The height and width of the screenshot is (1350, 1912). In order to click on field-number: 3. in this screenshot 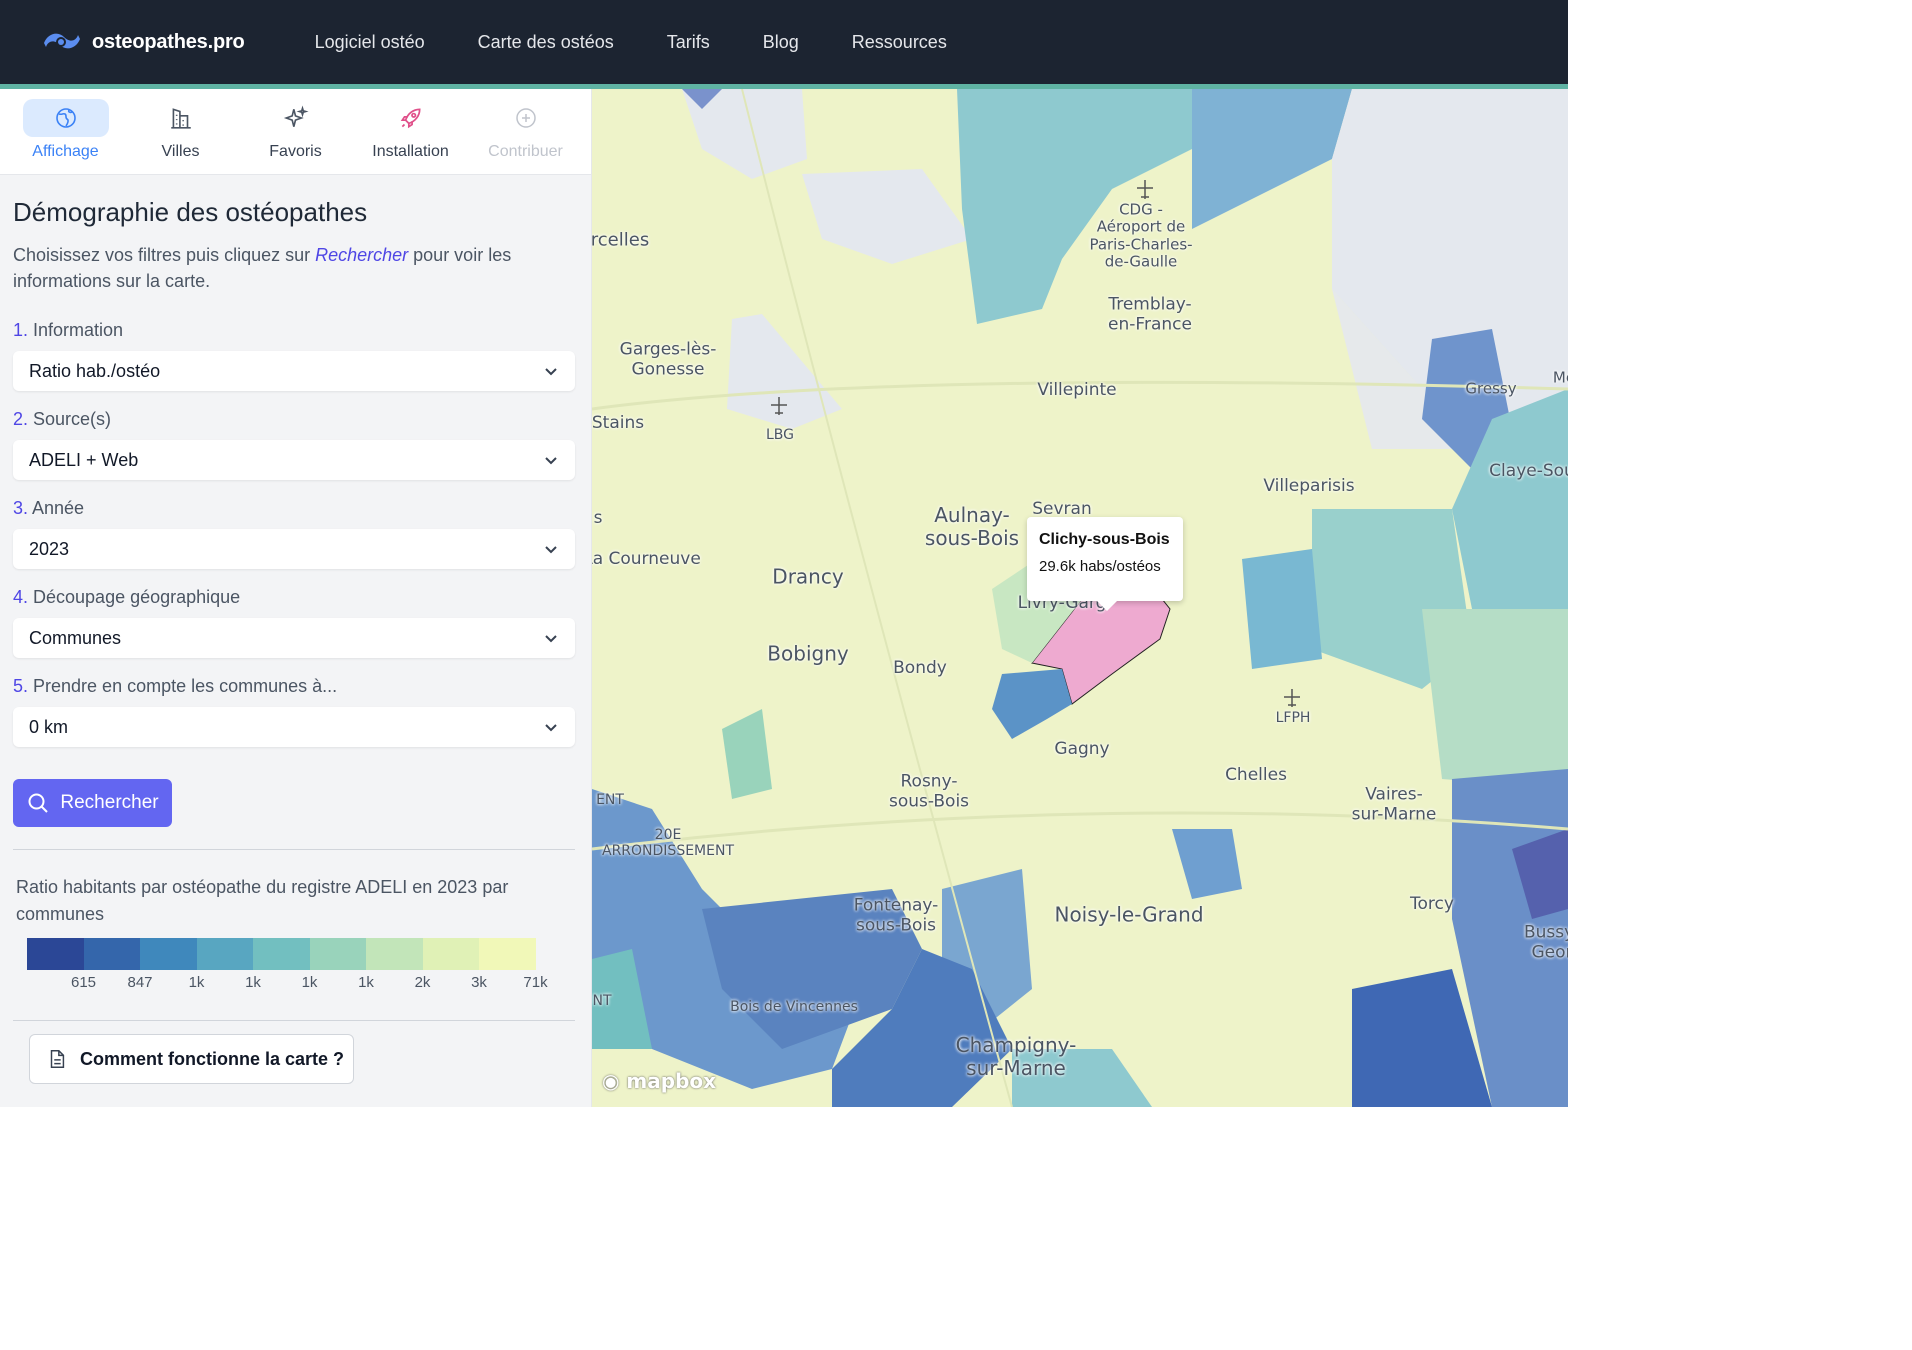, I will do `click(21, 508)`.